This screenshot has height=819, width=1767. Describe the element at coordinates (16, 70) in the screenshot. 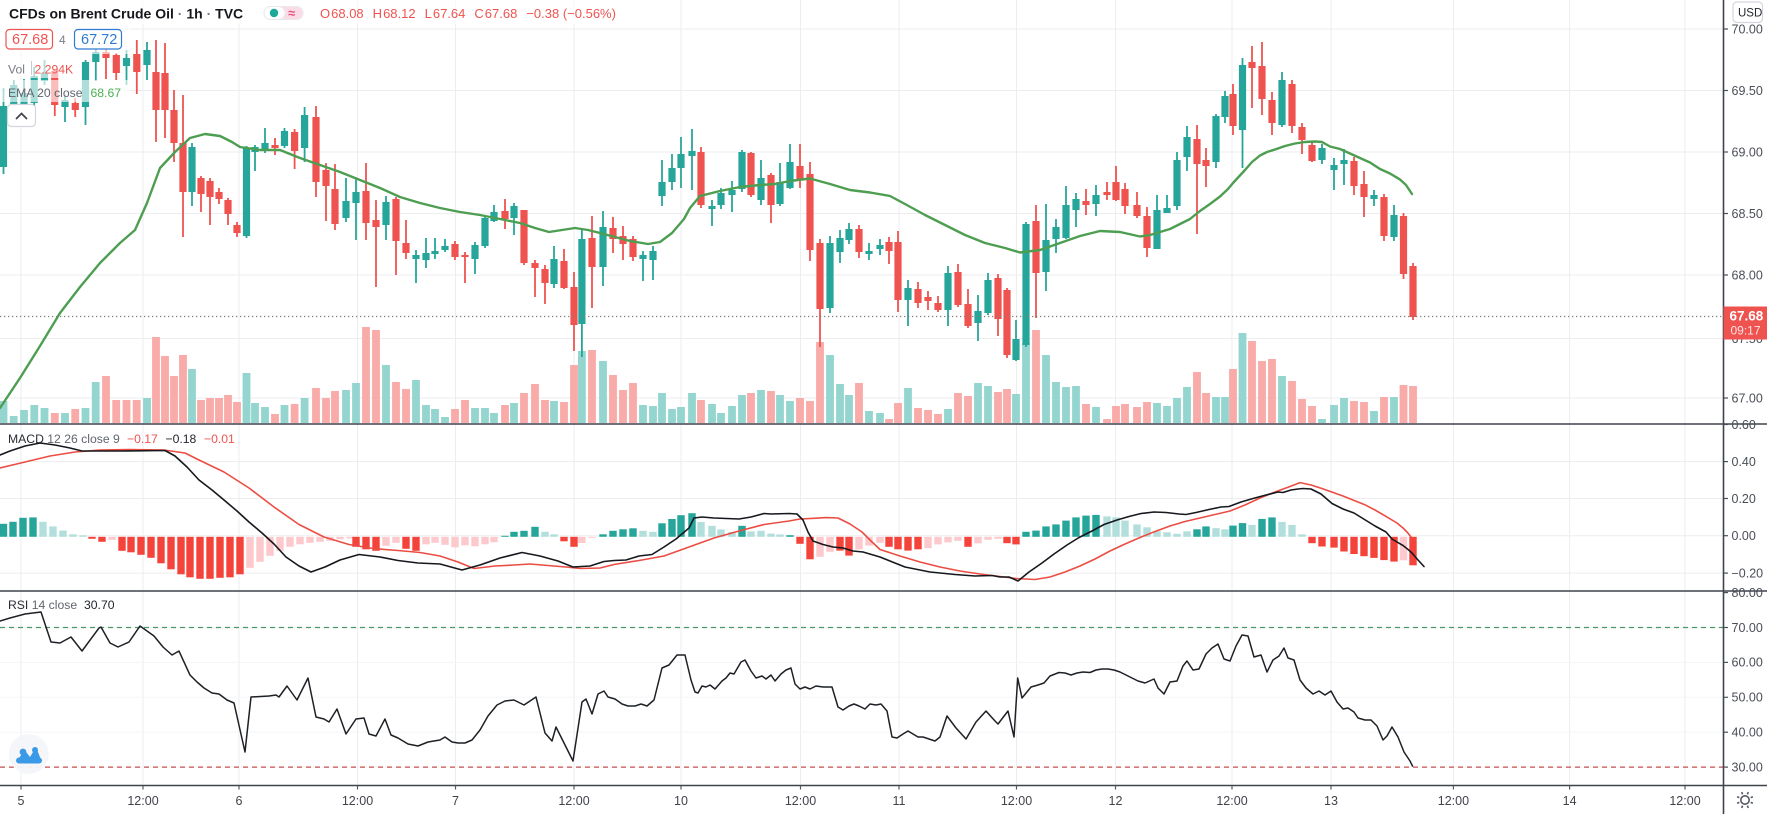

I see `svg-text: Vol` at that location.